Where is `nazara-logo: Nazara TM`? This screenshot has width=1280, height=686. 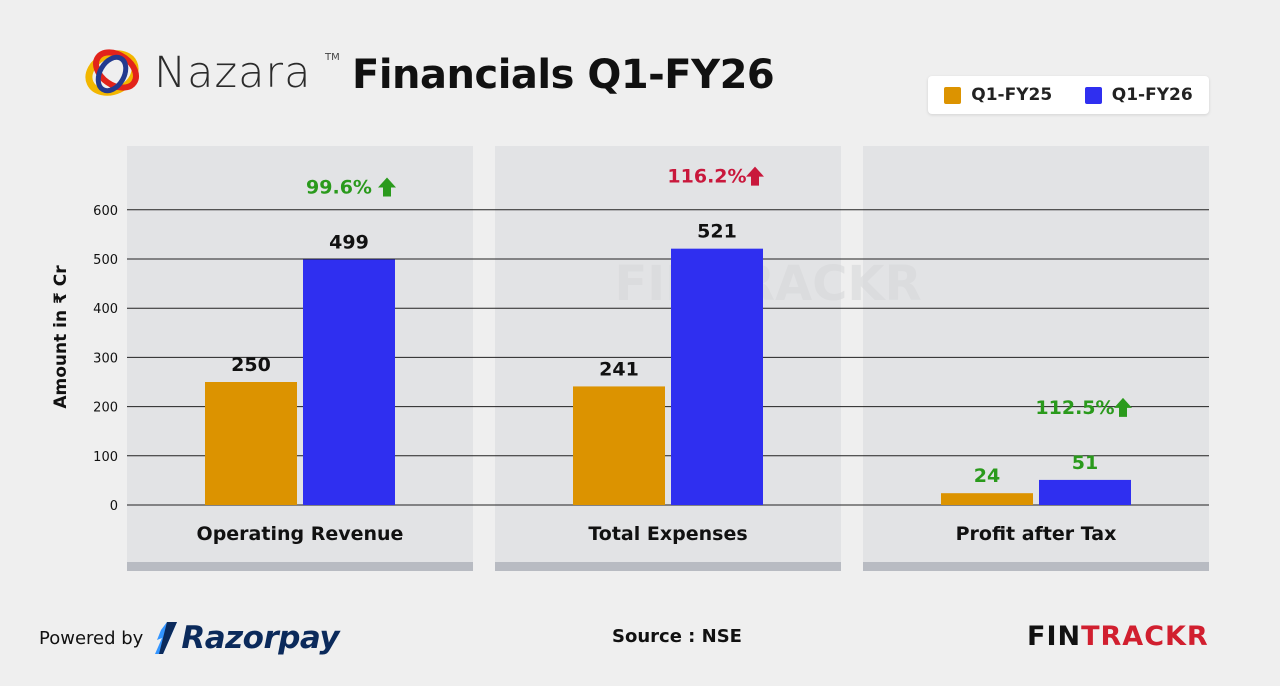
nazara-logo: Nazara TM is located at coordinates (212, 73).